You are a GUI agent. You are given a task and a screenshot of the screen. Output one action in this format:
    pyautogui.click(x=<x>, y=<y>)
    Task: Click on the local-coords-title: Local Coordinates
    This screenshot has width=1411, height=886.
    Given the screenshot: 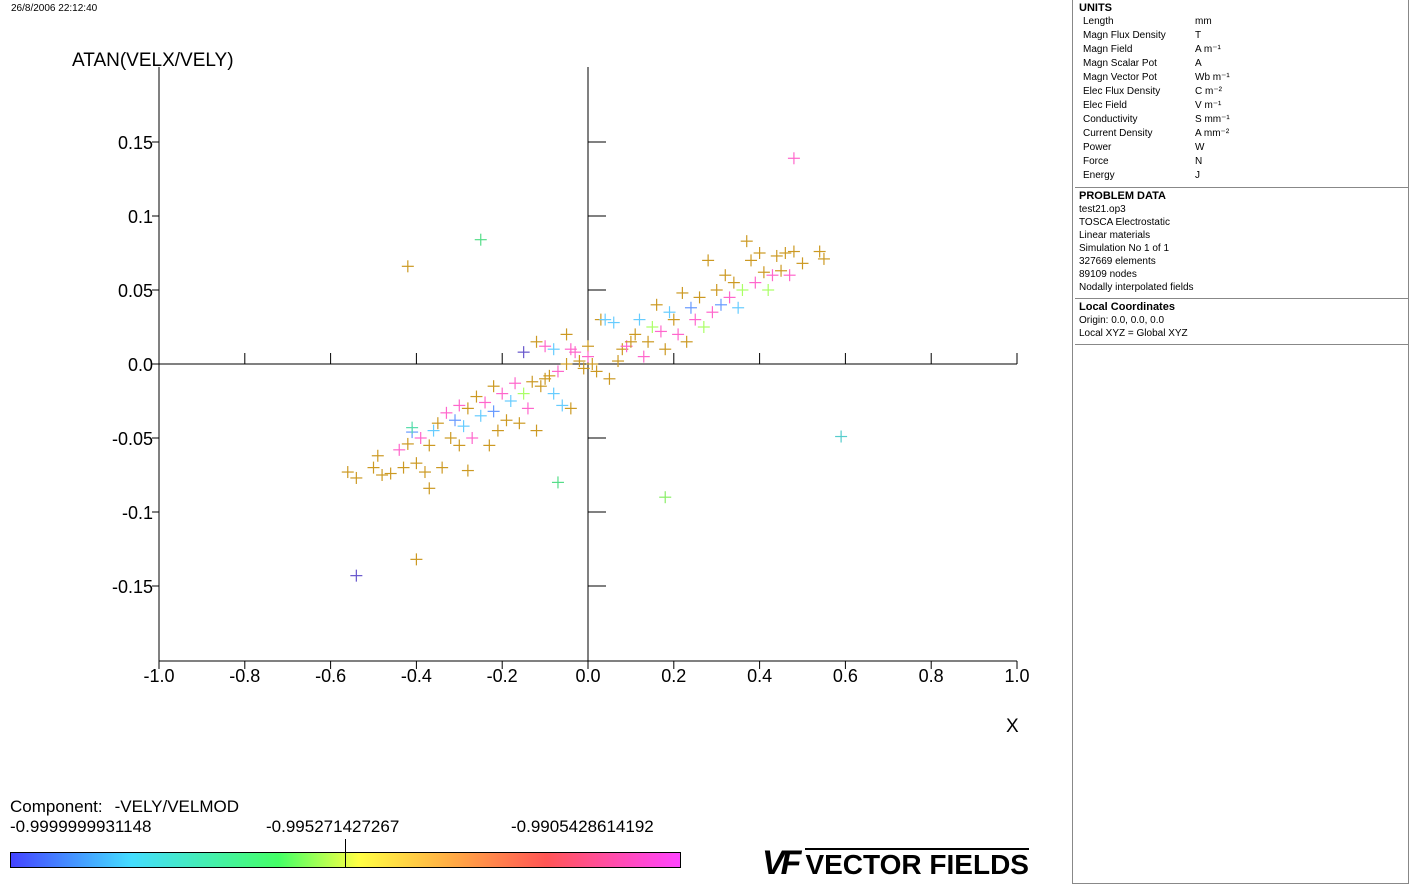 What is the action you would take?
    pyautogui.click(x=1127, y=307)
    